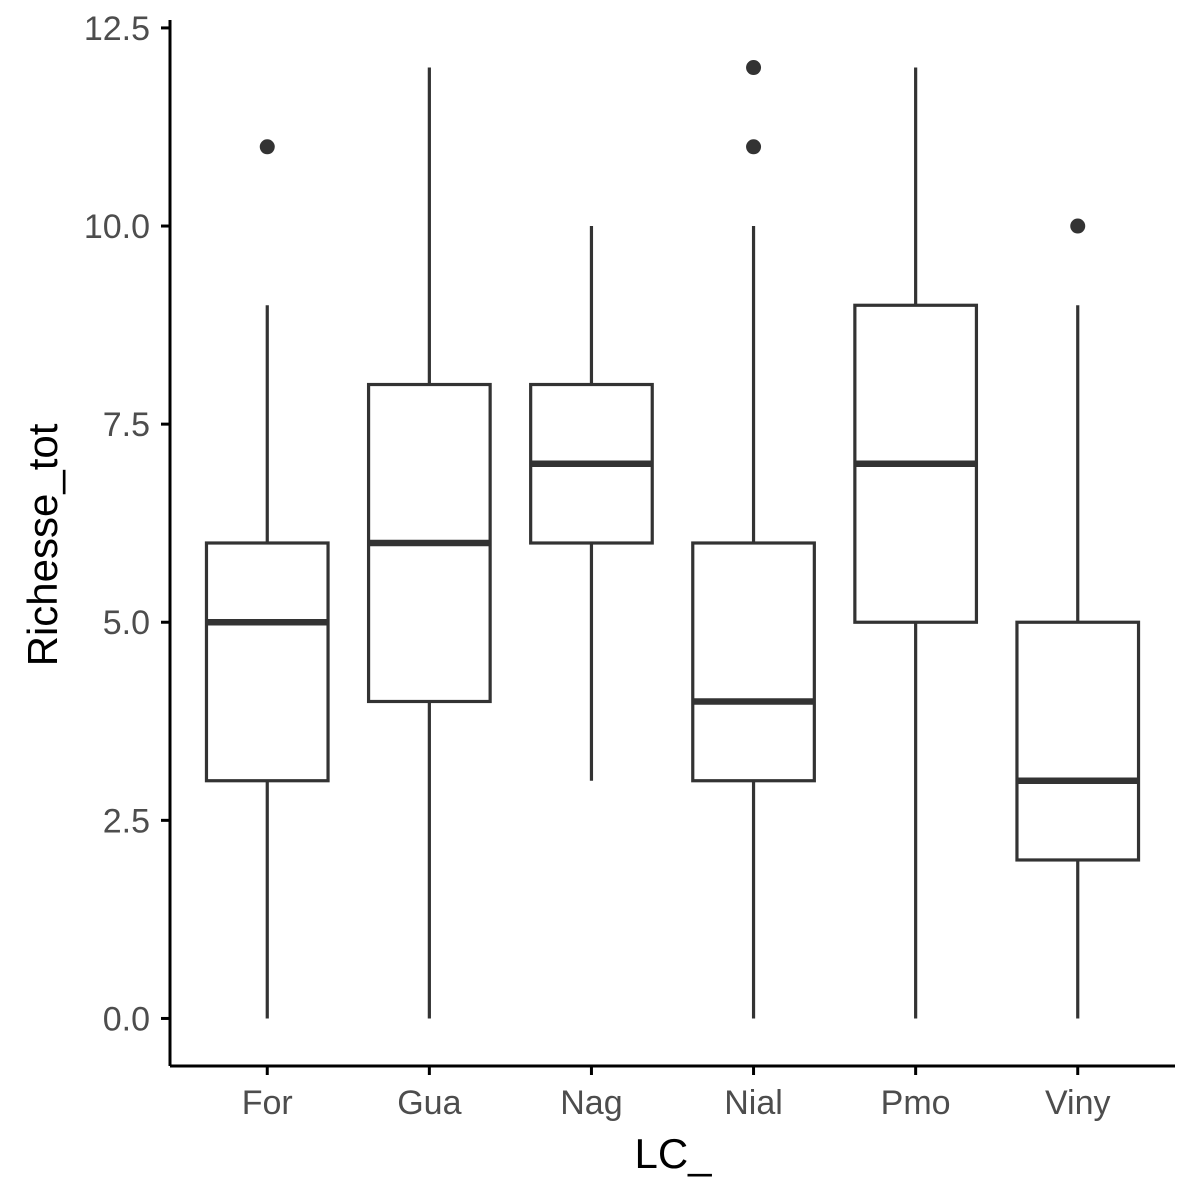  Describe the element at coordinates (128, 538) in the screenshot. I see `y-axis: 0.0 2.5 5.0 7.5 10.0 12.5` at that location.